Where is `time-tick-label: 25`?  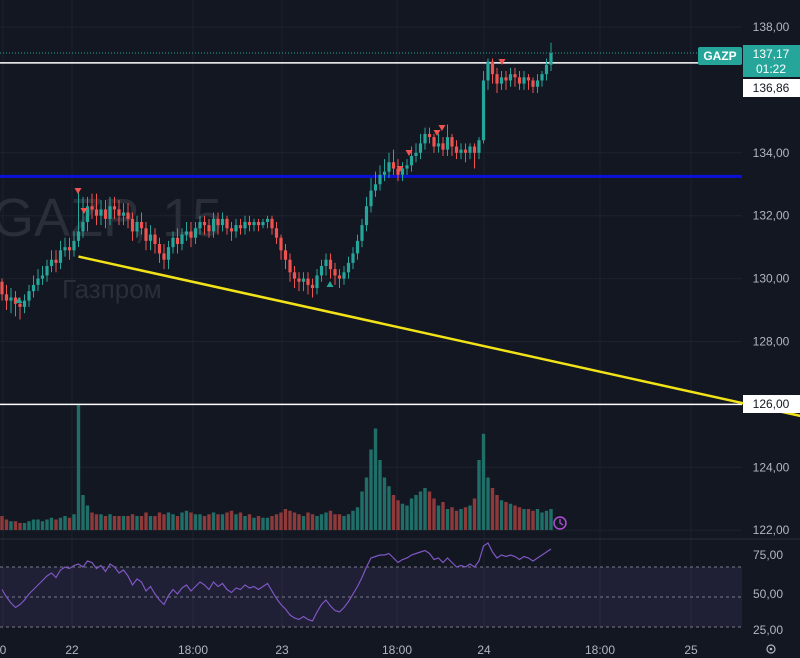
time-tick-label: 25 is located at coordinates (691, 650).